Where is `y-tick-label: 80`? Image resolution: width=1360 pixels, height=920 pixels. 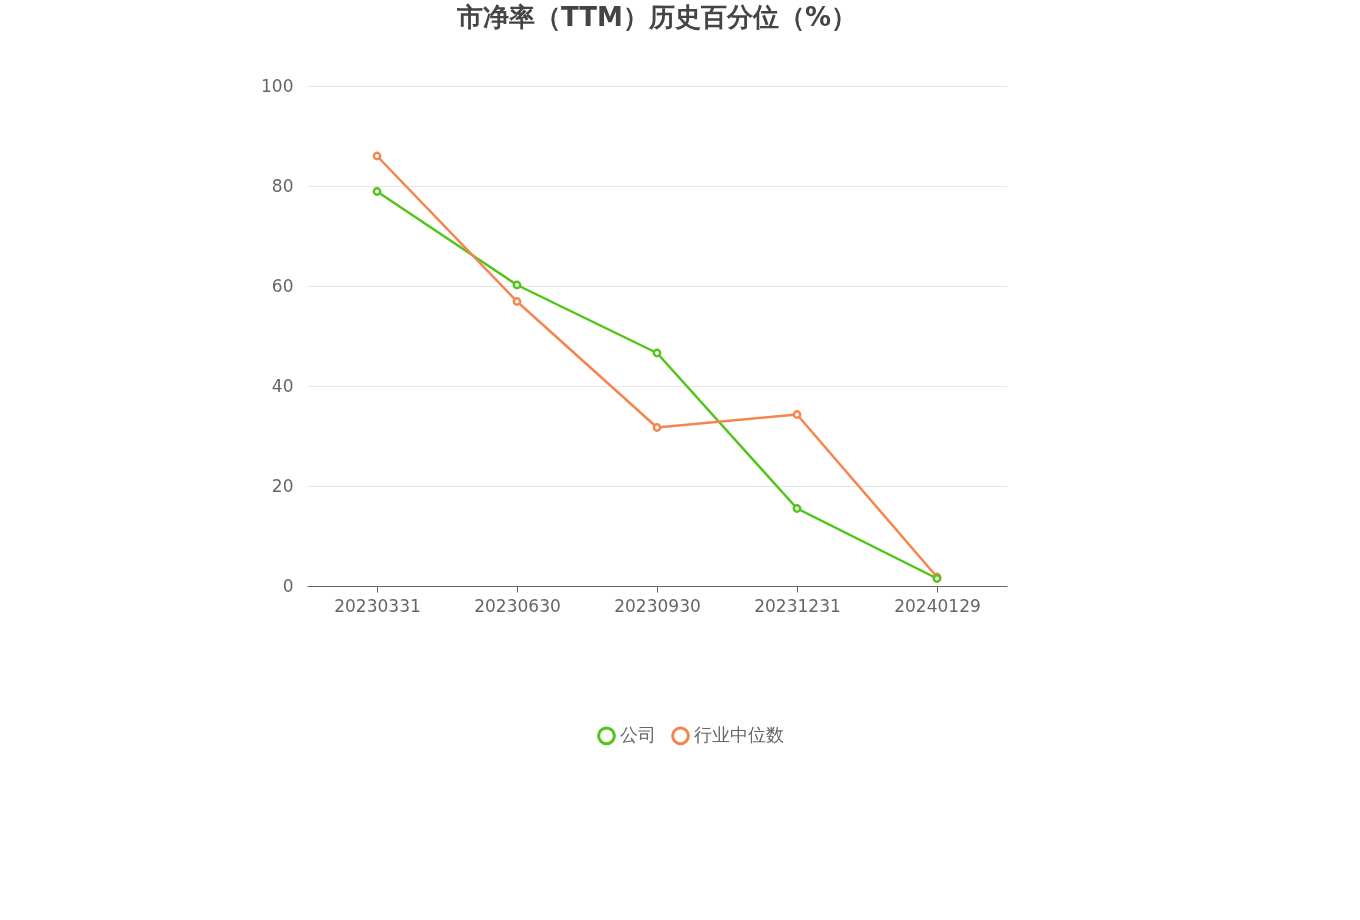
y-tick-label: 80 is located at coordinates (282, 185).